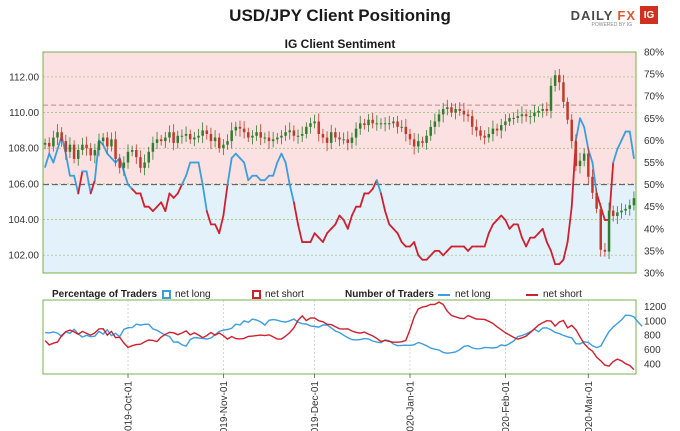 This screenshot has height=431, width=680. Describe the element at coordinates (389, 294) in the screenshot. I see `legend-number-label: Number of Traders` at that location.